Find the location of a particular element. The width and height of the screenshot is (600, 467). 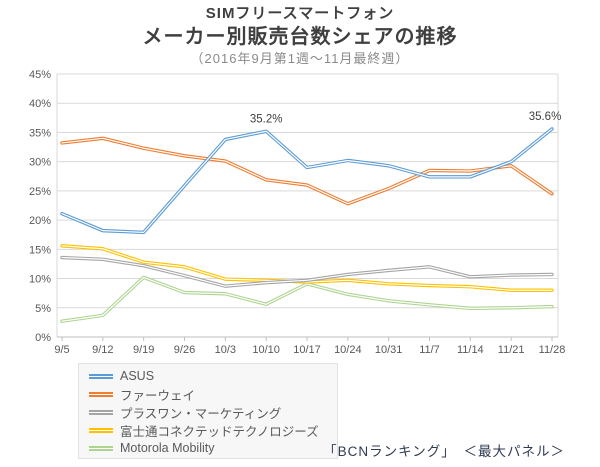

chart-title-line1: SIMフリースマートフォン is located at coordinates (300, 13).